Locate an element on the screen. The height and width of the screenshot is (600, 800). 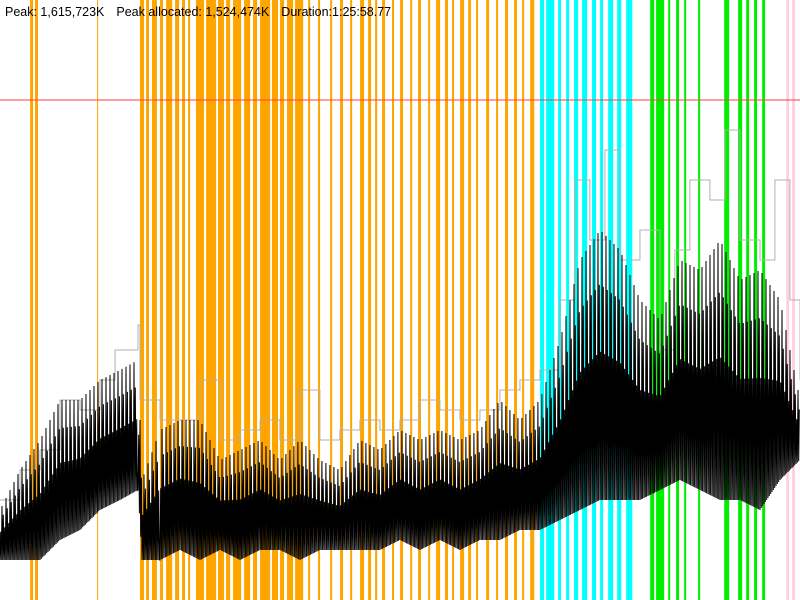
peak-label: Peak: 1,615,723K is located at coordinates (55, 12).